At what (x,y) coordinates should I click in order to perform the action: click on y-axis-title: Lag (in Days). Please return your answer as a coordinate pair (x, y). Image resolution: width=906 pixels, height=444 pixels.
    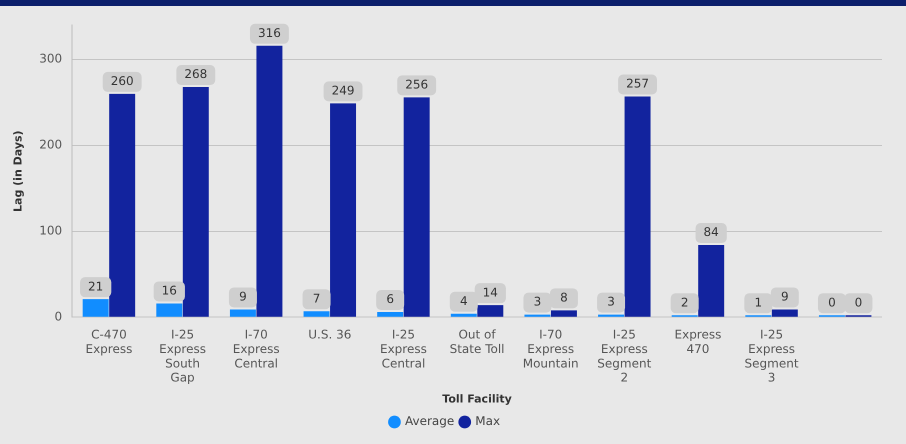
    Looking at the image, I should click on (17, 171).